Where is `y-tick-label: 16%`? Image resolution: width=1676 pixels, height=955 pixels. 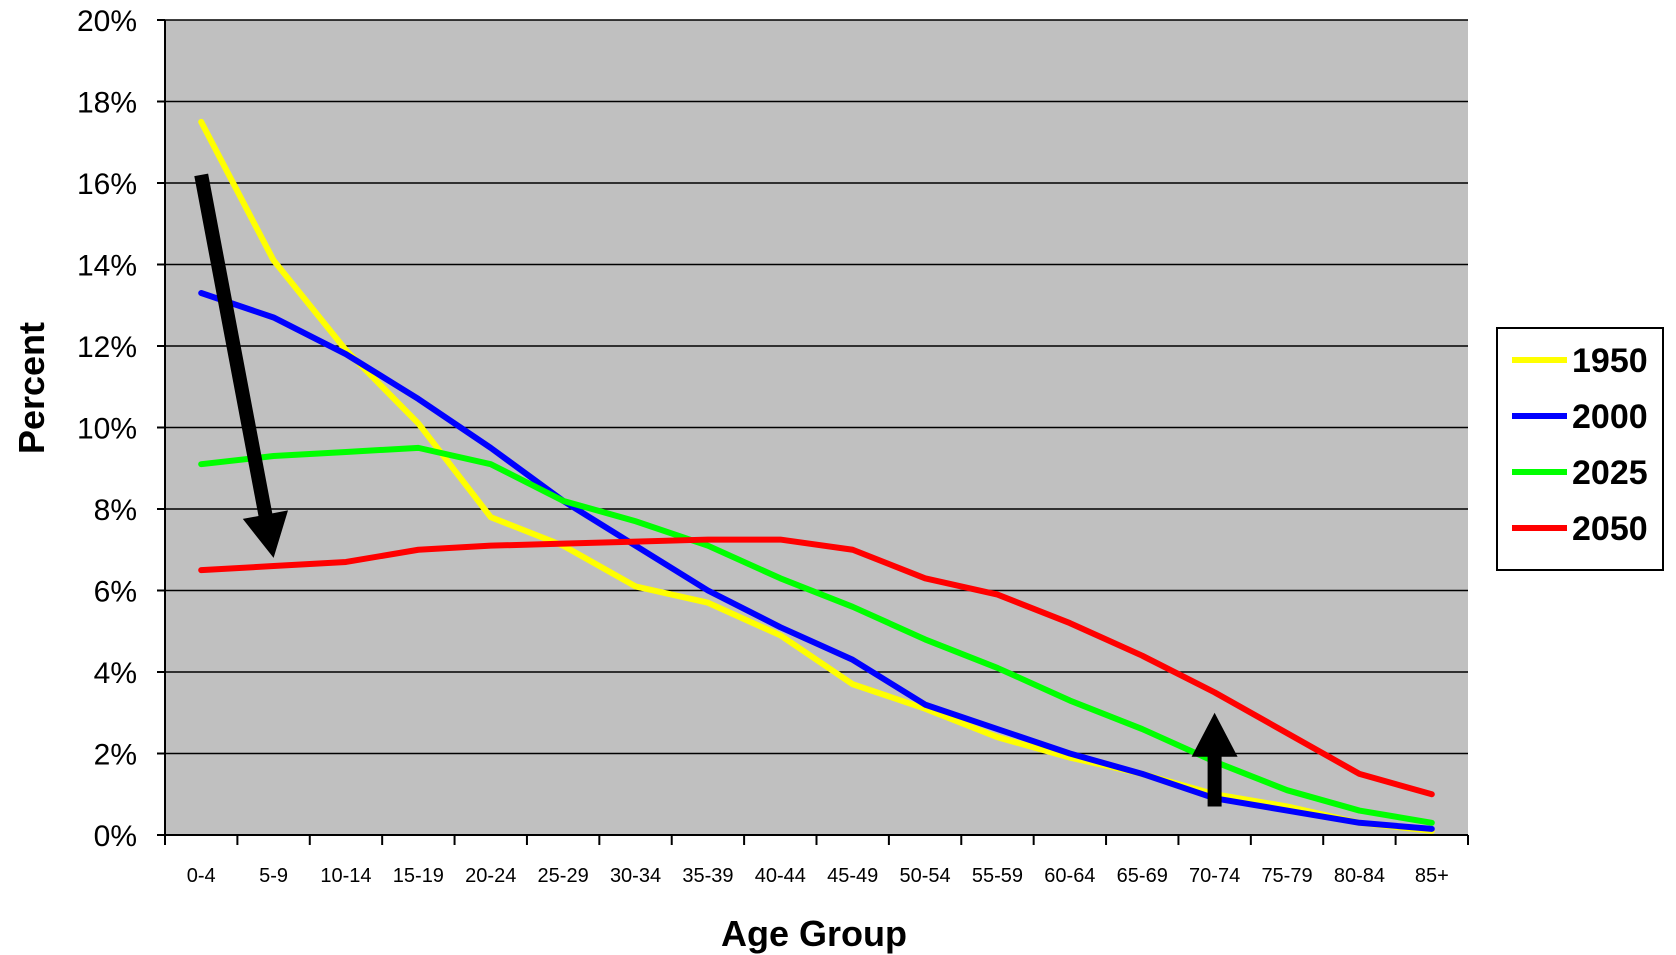 y-tick-label: 16% is located at coordinates (107, 184).